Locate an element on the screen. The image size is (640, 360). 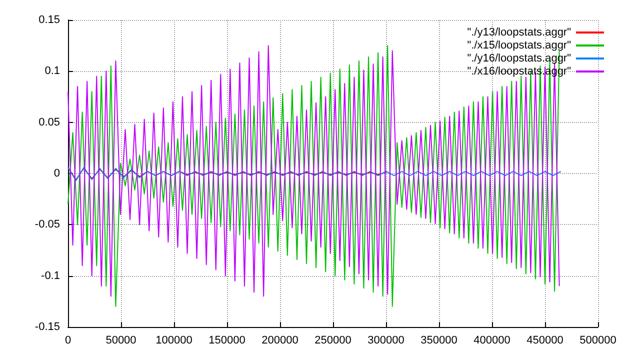
x-tick-label: 450000 is located at coordinates (545, 340).